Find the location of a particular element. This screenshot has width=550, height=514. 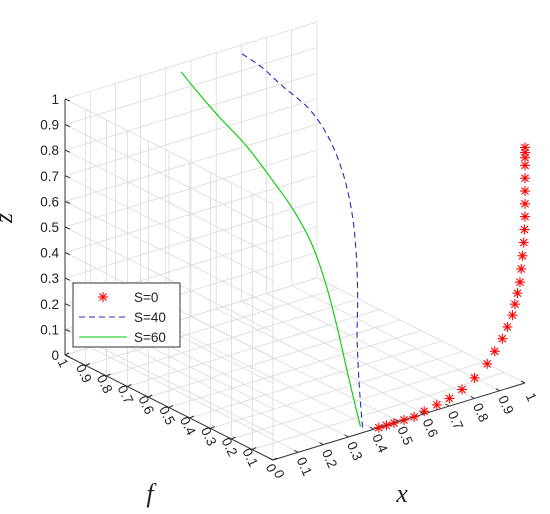

f-tick-label: 0.2 is located at coordinates (230, 446).